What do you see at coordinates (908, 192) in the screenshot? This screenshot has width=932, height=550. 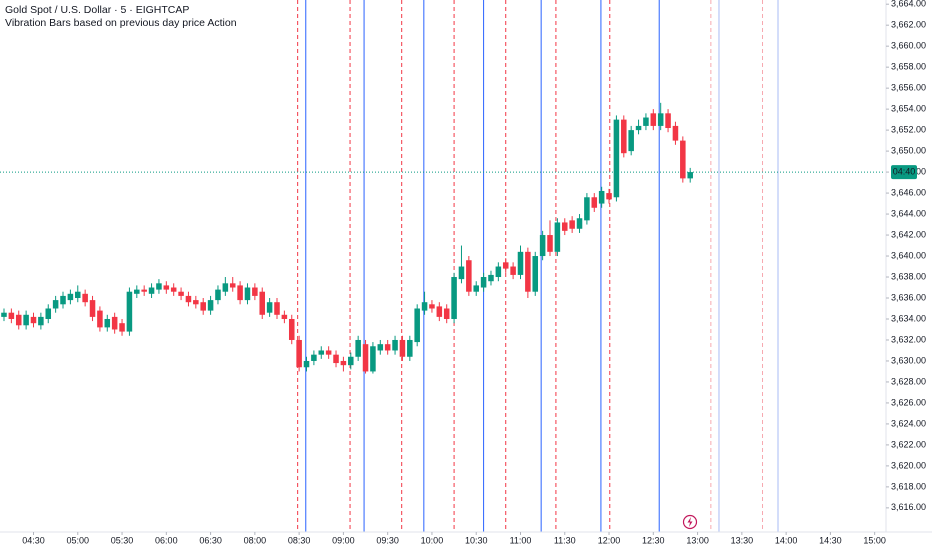 I see `y-tick-label: 3,646.00` at bounding box center [908, 192].